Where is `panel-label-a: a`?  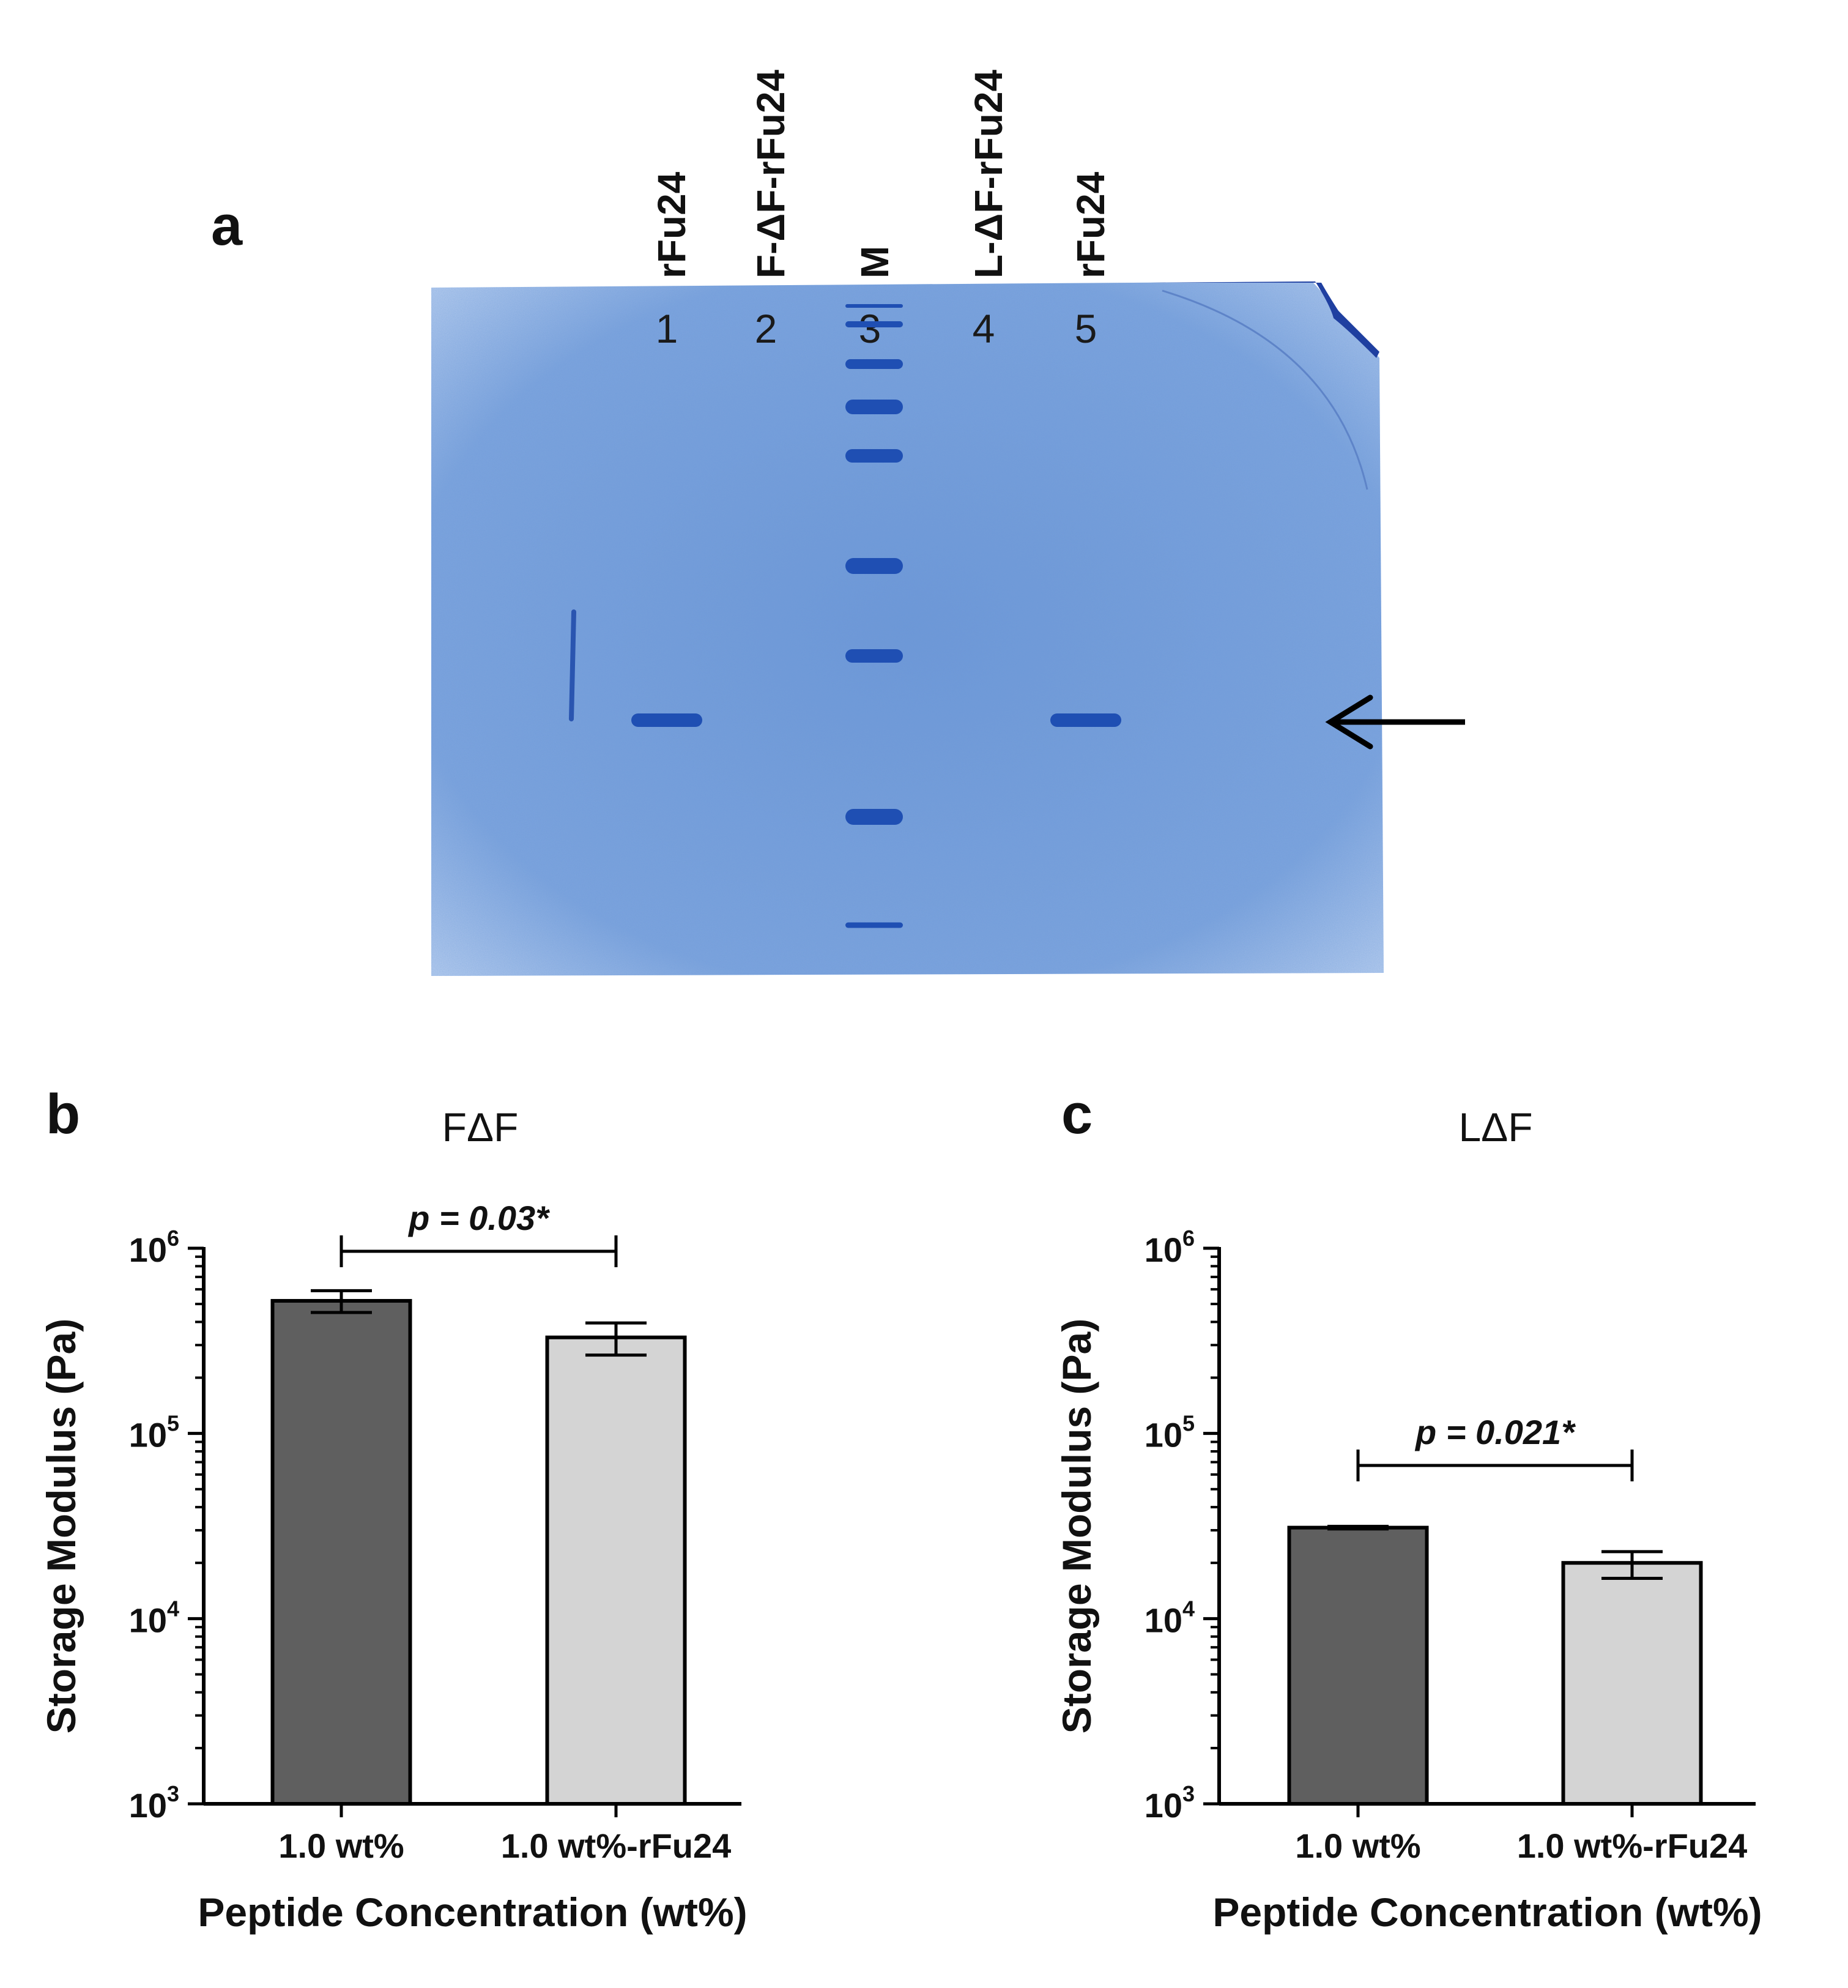
panel-label-a: a is located at coordinates (227, 226).